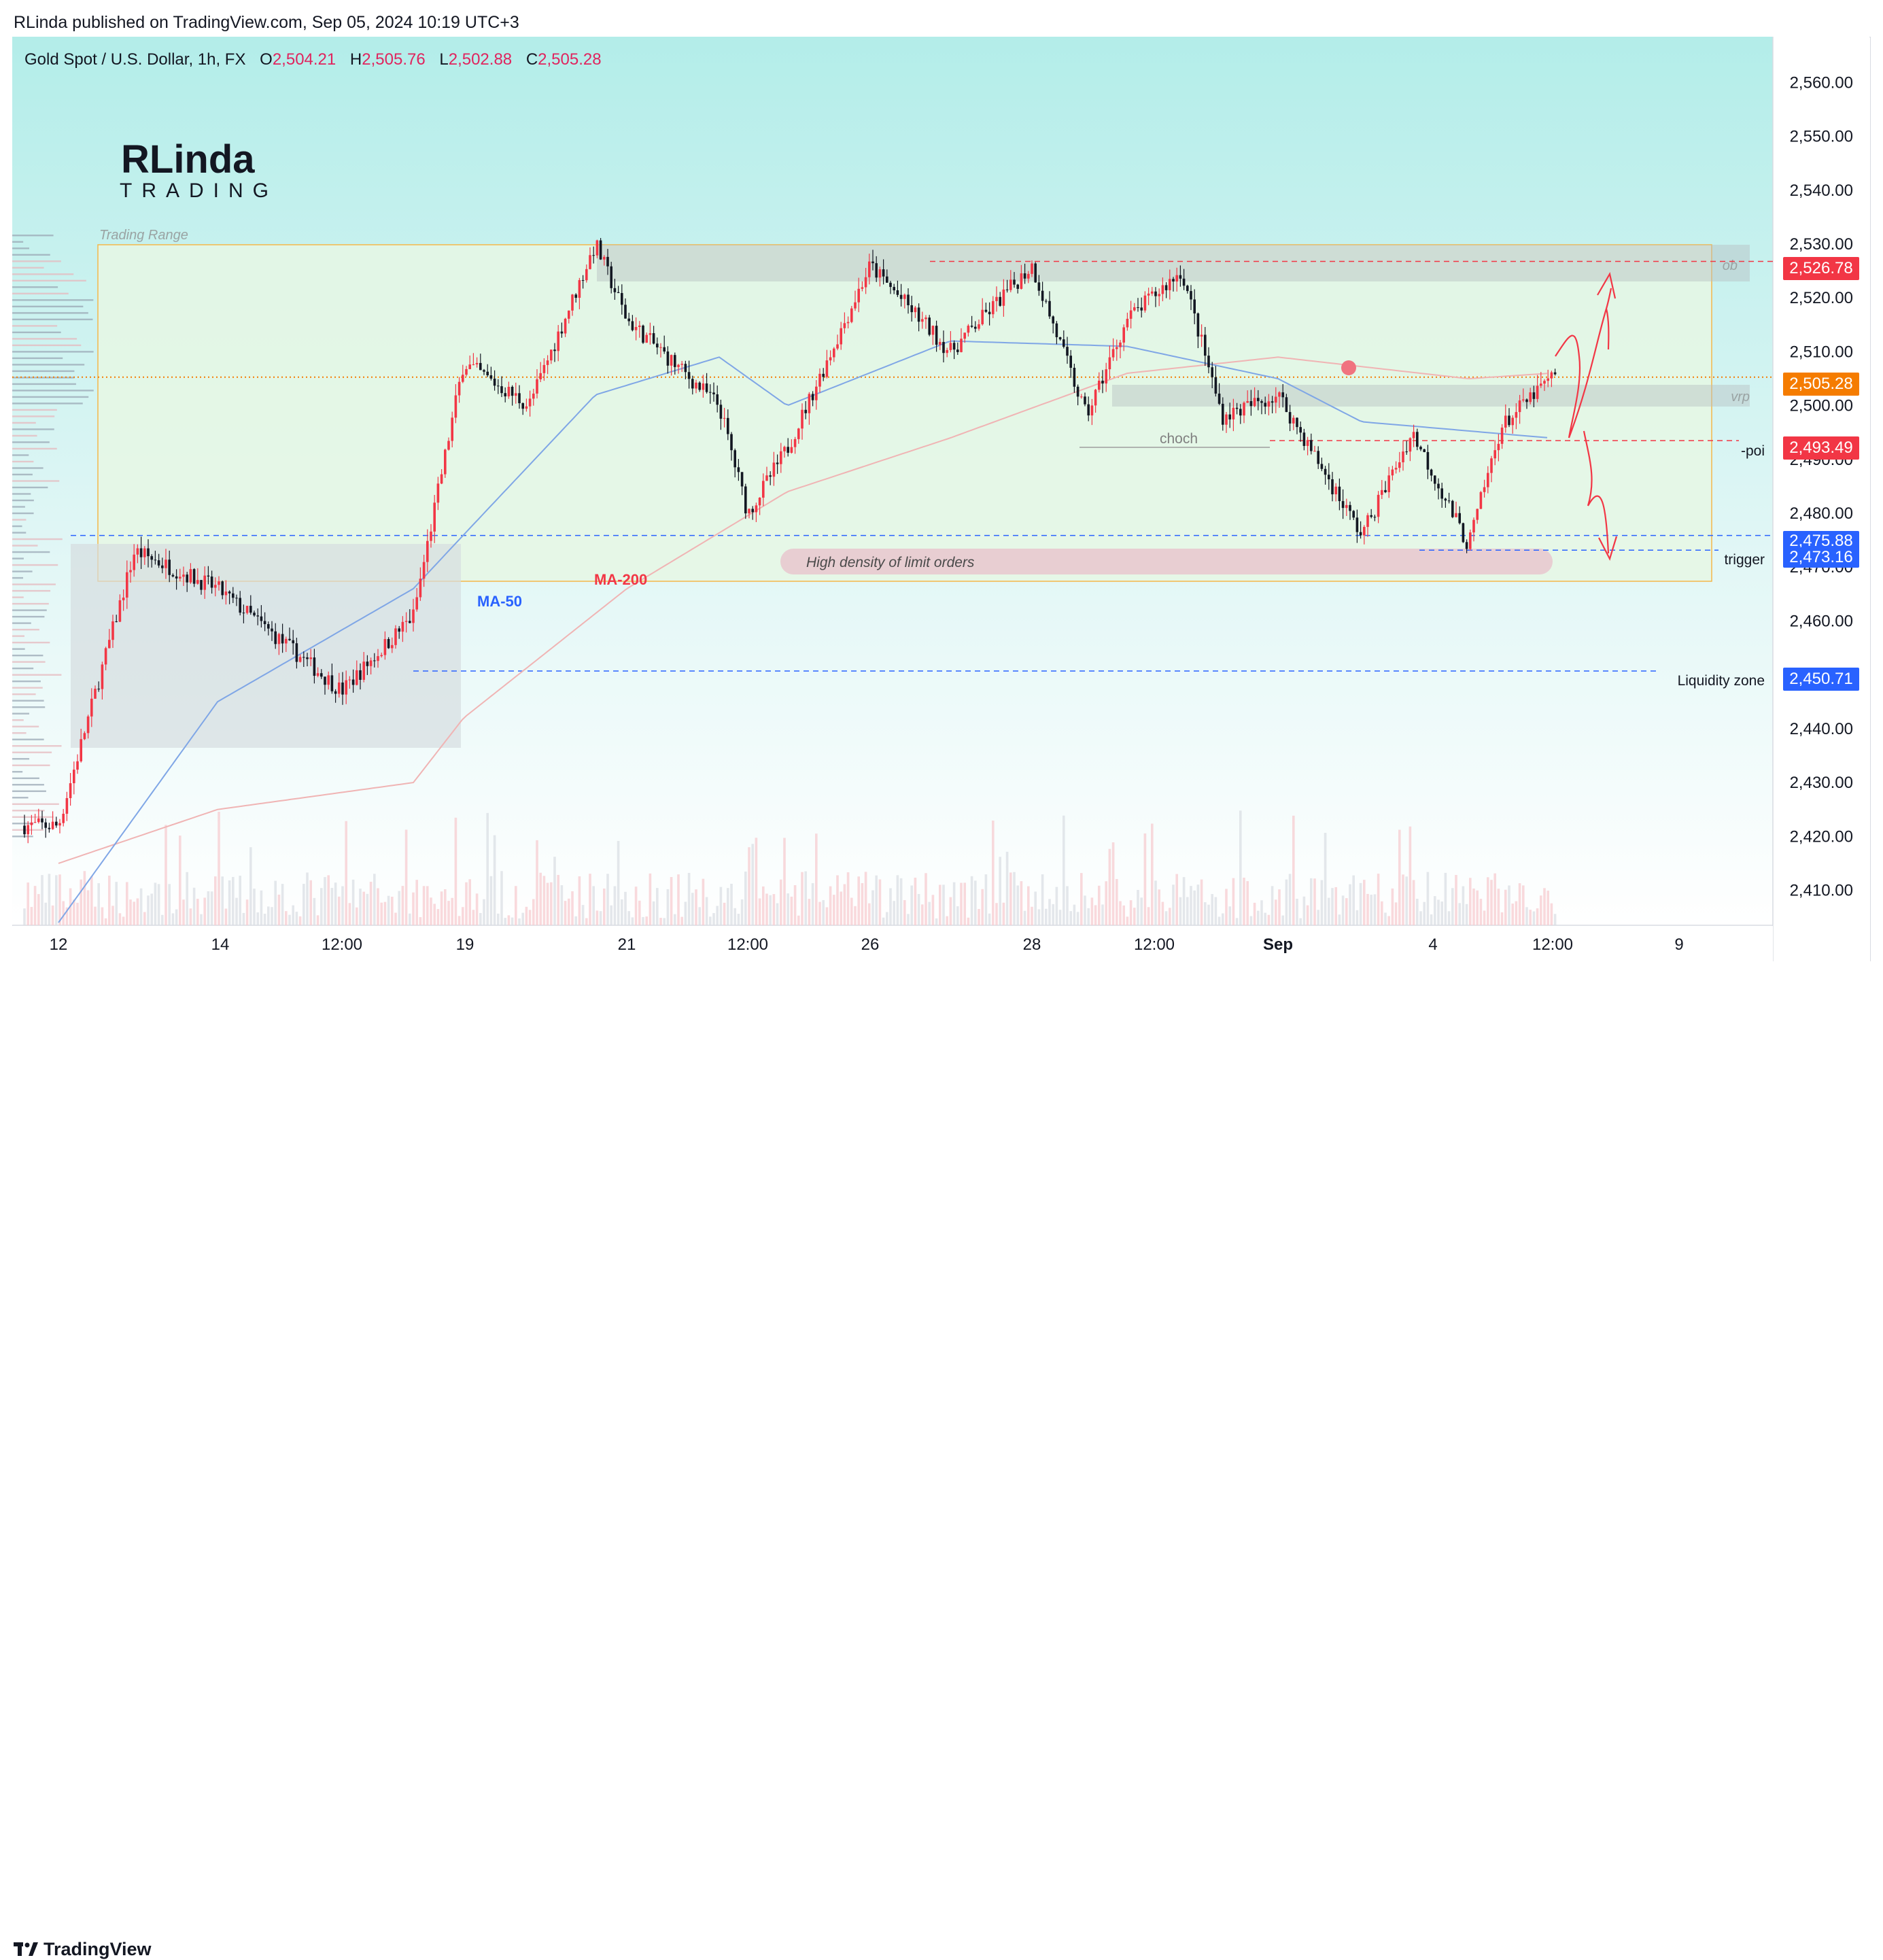 This screenshot has width=1883, height=1960. What do you see at coordinates (870, 945) in the screenshot?
I see `time-tick-label: 26` at bounding box center [870, 945].